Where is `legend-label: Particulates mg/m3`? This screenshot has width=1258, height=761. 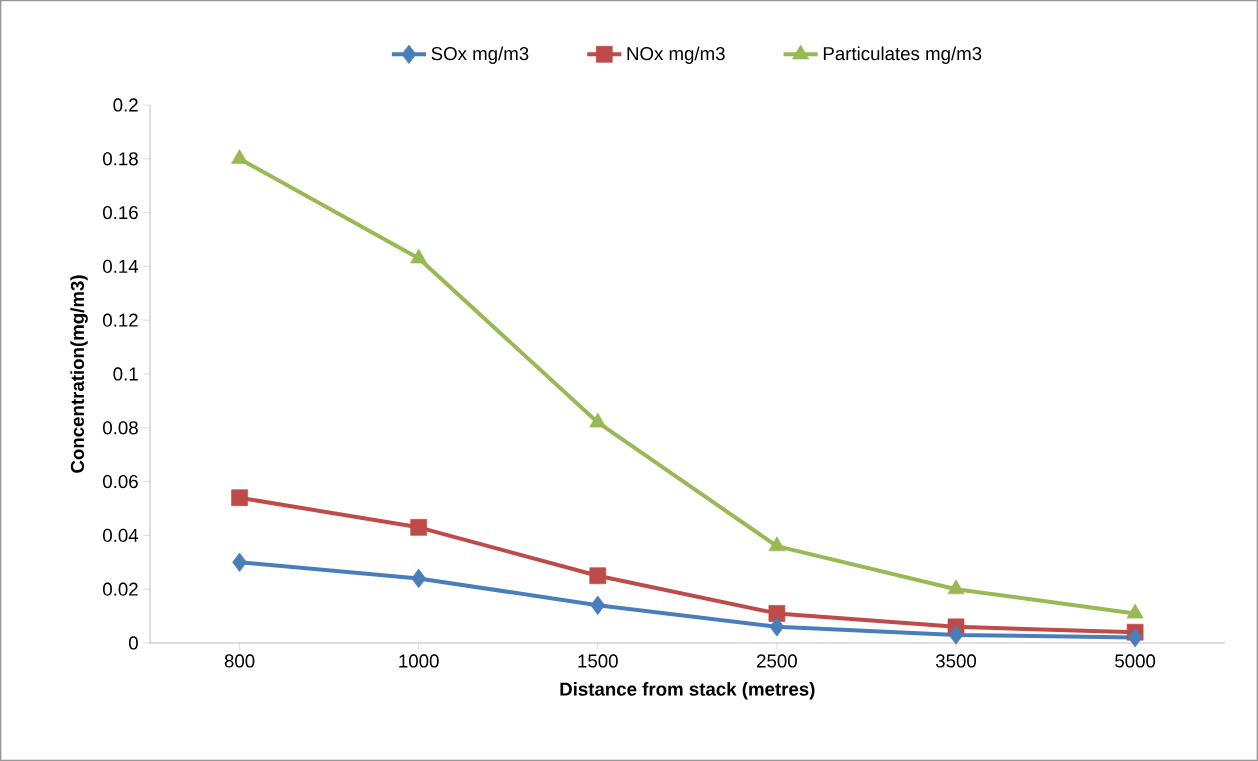
legend-label: Particulates mg/m3 is located at coordinates (902, 55).